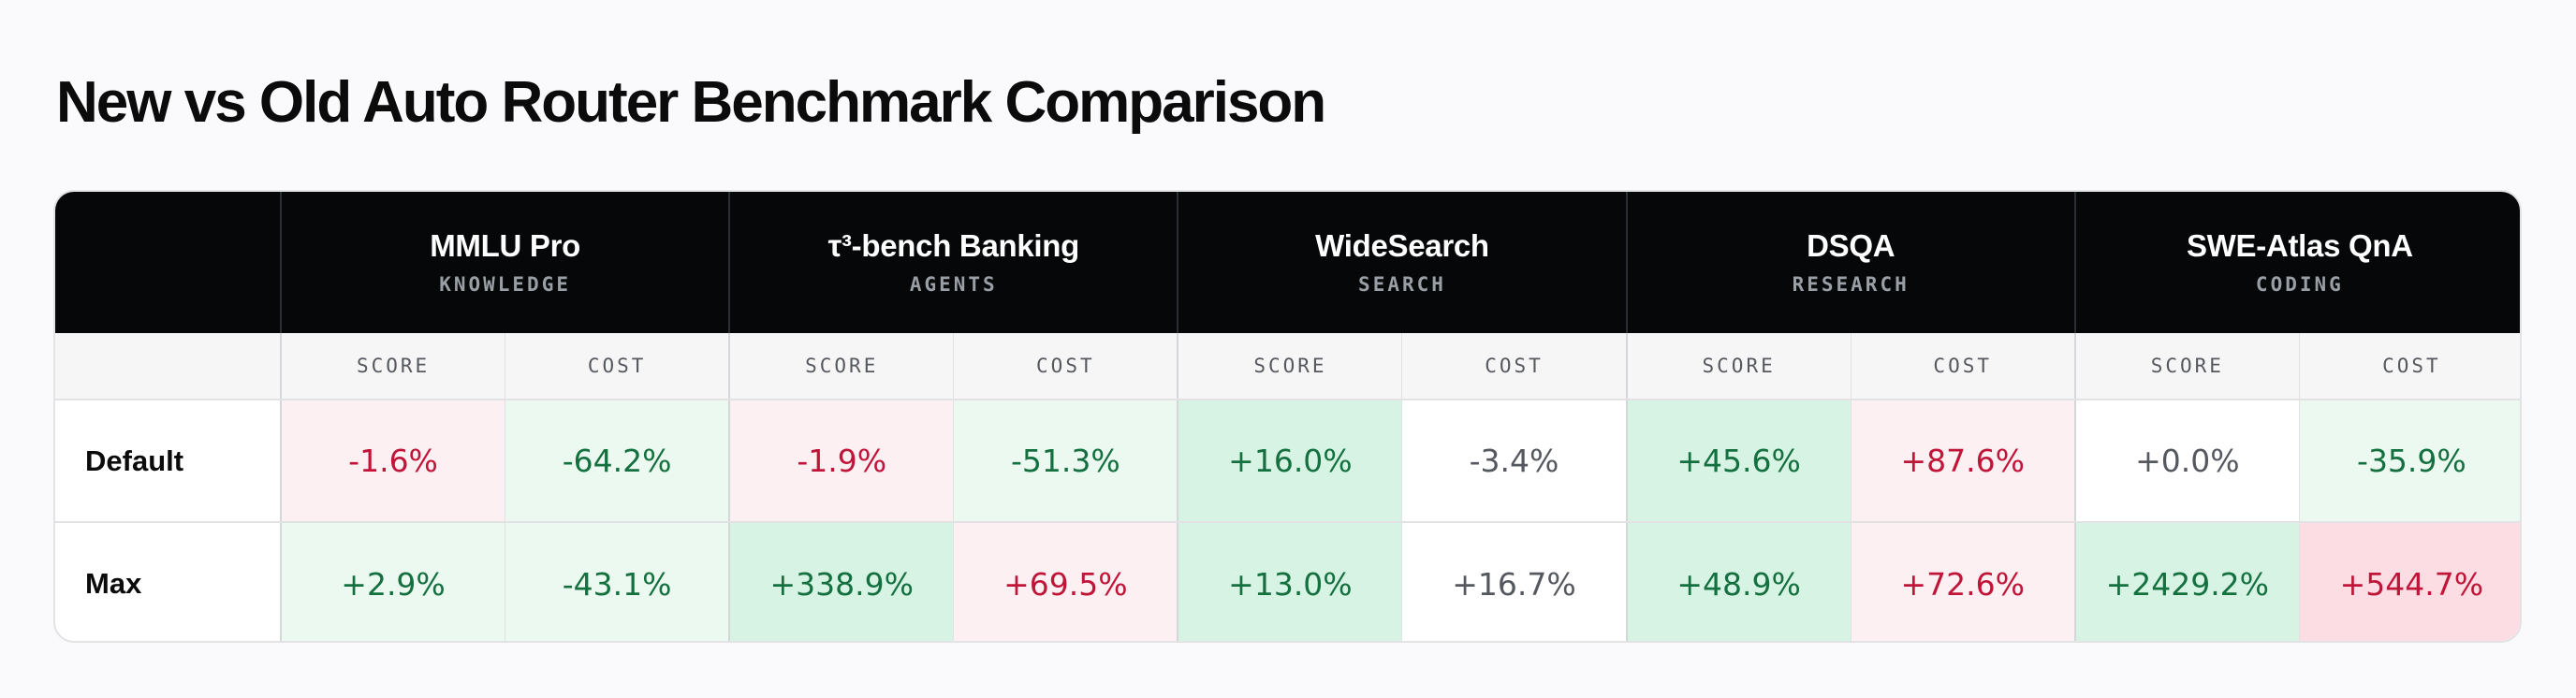  I want to click on header-corner, so click(168, 262).